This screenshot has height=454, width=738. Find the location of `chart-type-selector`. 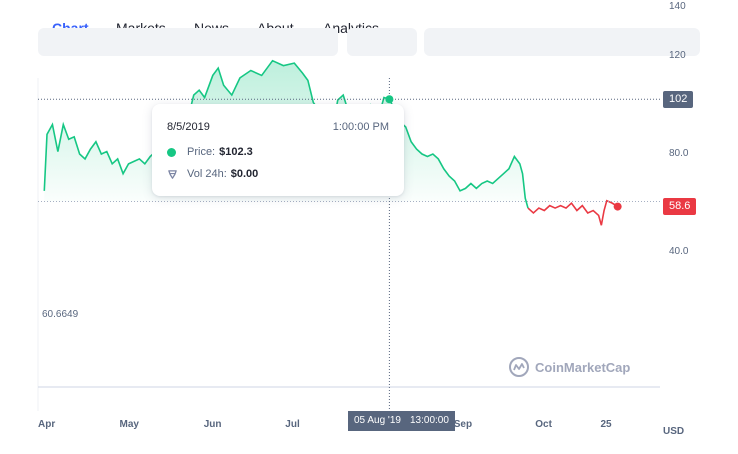

chart-type-selector is located at coordinates (188, 42).